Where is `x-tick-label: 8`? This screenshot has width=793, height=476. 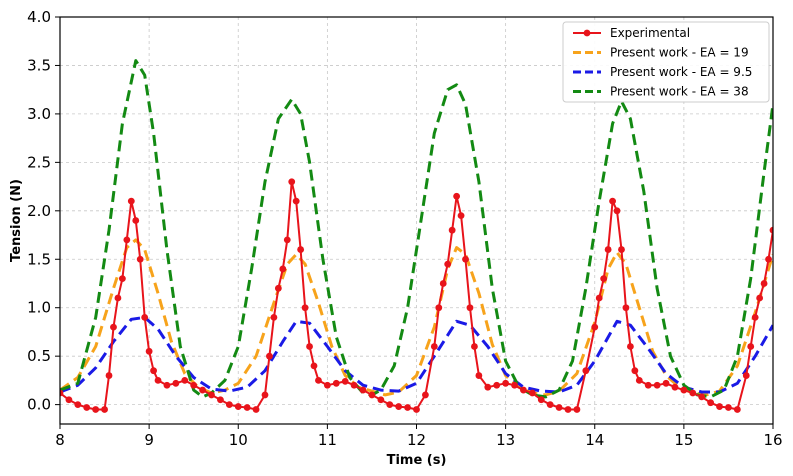
x-tick-label: 8 is located at coordinates (60, 440).